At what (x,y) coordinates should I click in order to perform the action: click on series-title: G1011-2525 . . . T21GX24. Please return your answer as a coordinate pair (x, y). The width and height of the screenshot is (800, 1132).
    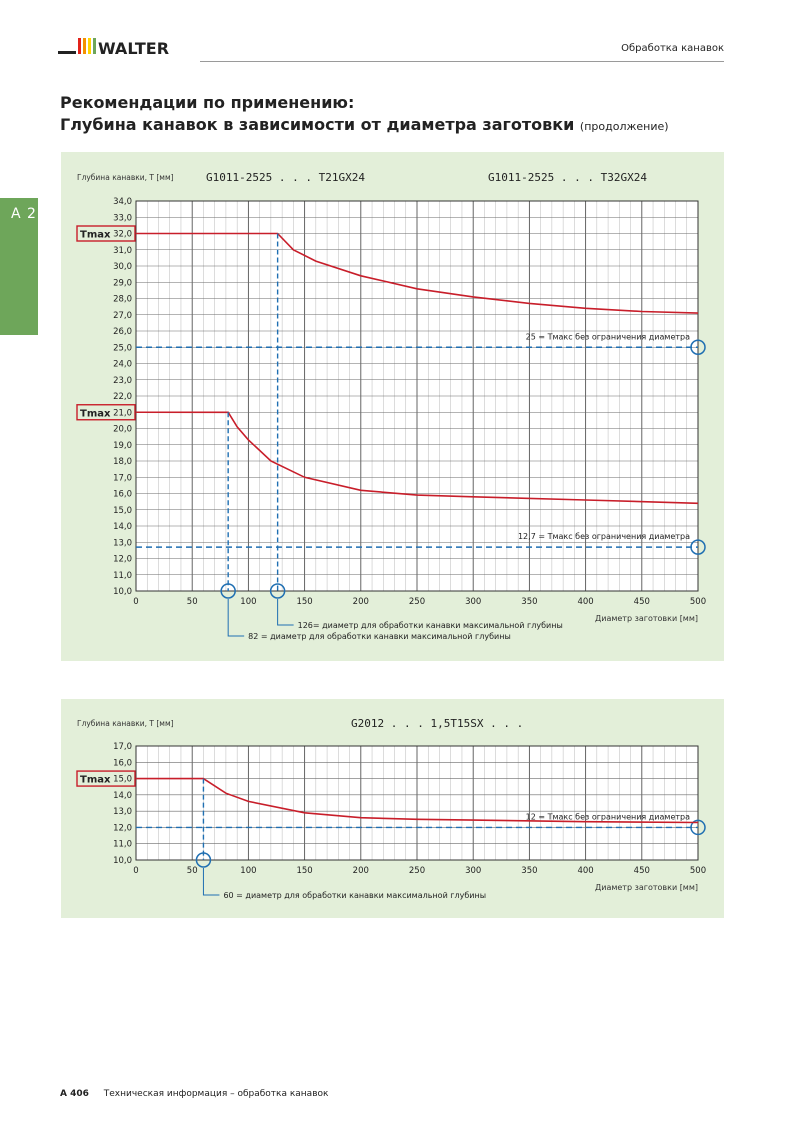
    Looking at the image, I should click on (285, 177).